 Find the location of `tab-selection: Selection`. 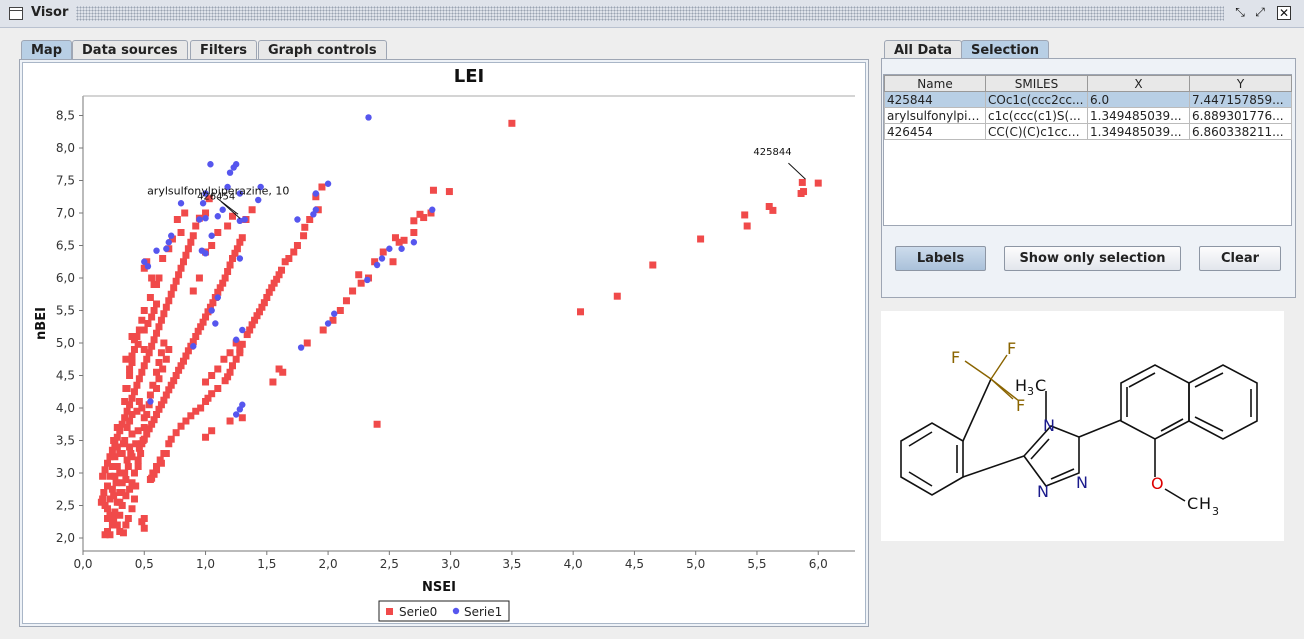

tab-selection: Selection is located at coordinates (1005, 50).